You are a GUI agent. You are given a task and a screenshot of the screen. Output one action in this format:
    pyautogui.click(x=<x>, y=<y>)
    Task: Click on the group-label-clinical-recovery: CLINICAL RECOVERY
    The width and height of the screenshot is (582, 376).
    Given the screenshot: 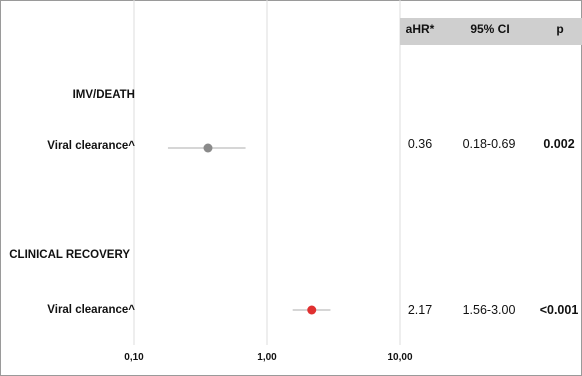 What is the action you would take?
    pyautogui.click(x=69, y=255)
    